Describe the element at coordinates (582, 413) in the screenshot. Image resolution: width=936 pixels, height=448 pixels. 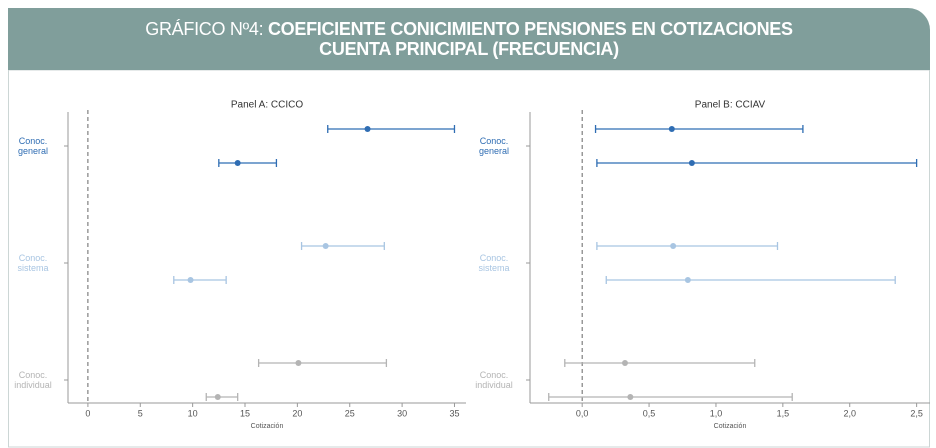
I see `x-tick-label: 0,0` at that location.